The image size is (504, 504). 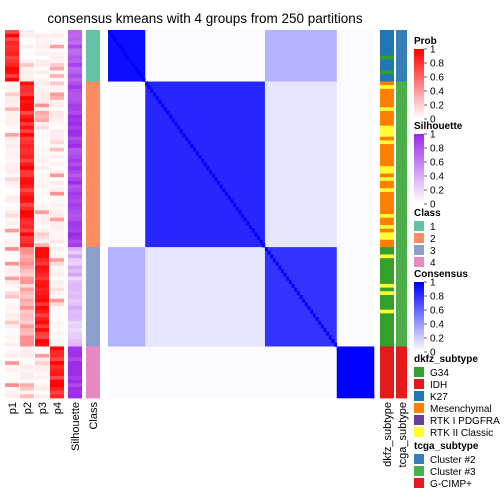 What do you see at coordinates (419, 384) in the screenshot?
I see `legend-swatch` at bounding box center [419, 384].